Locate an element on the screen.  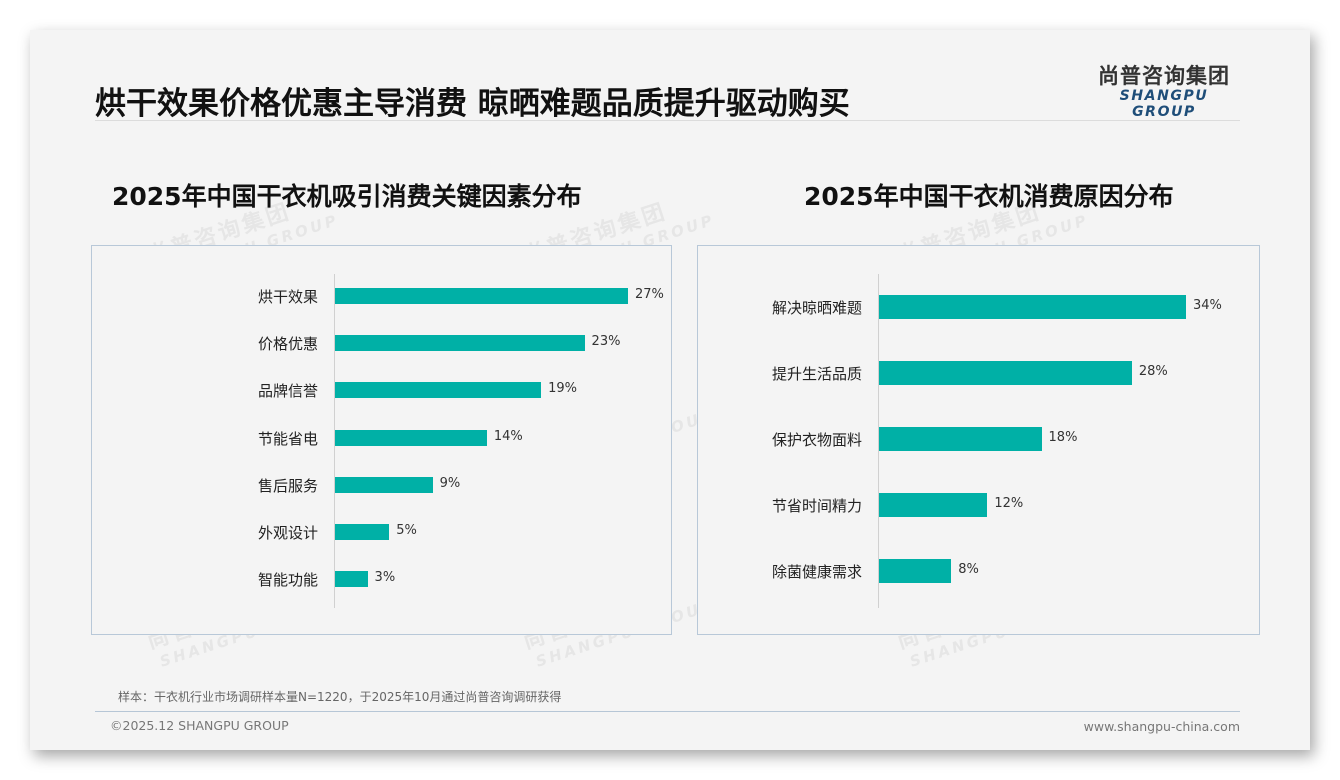
page-title: 烘干效果价格优惠主导消费 晾晒难题品质提升驱动购买 is located at coordinates (472, 104).